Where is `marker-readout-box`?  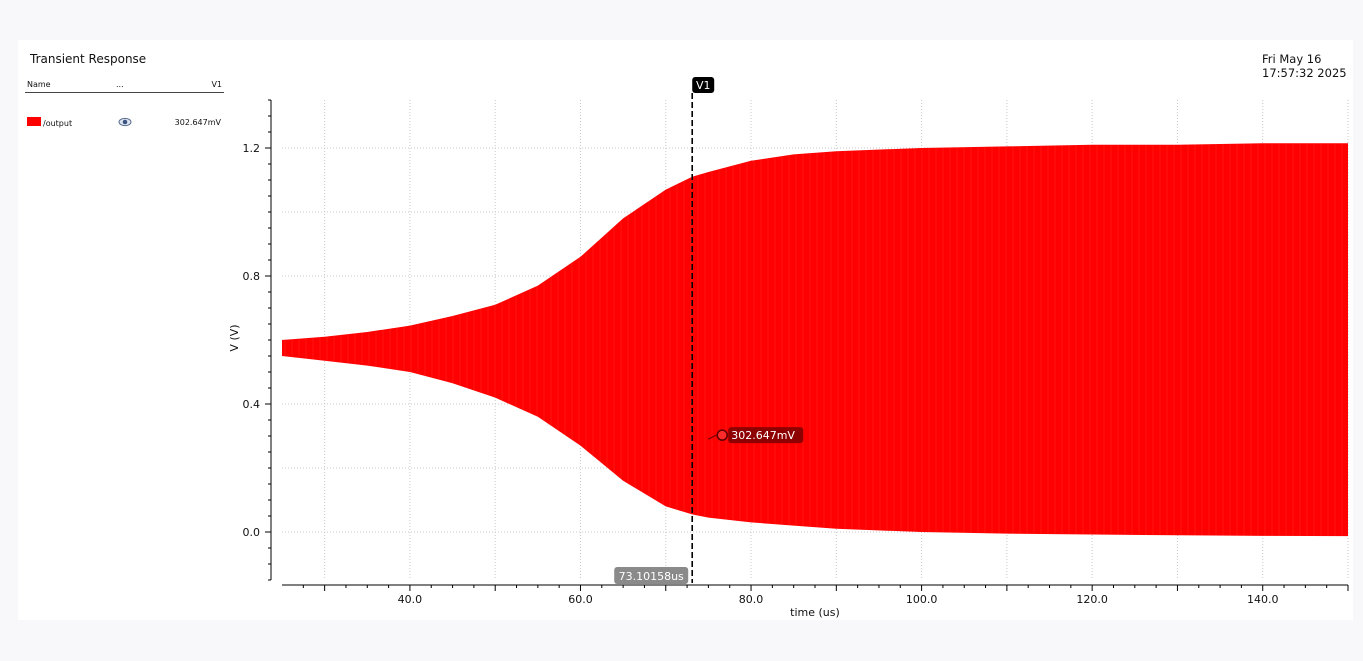 marker-readout-box is located at coordinates (766, 435).